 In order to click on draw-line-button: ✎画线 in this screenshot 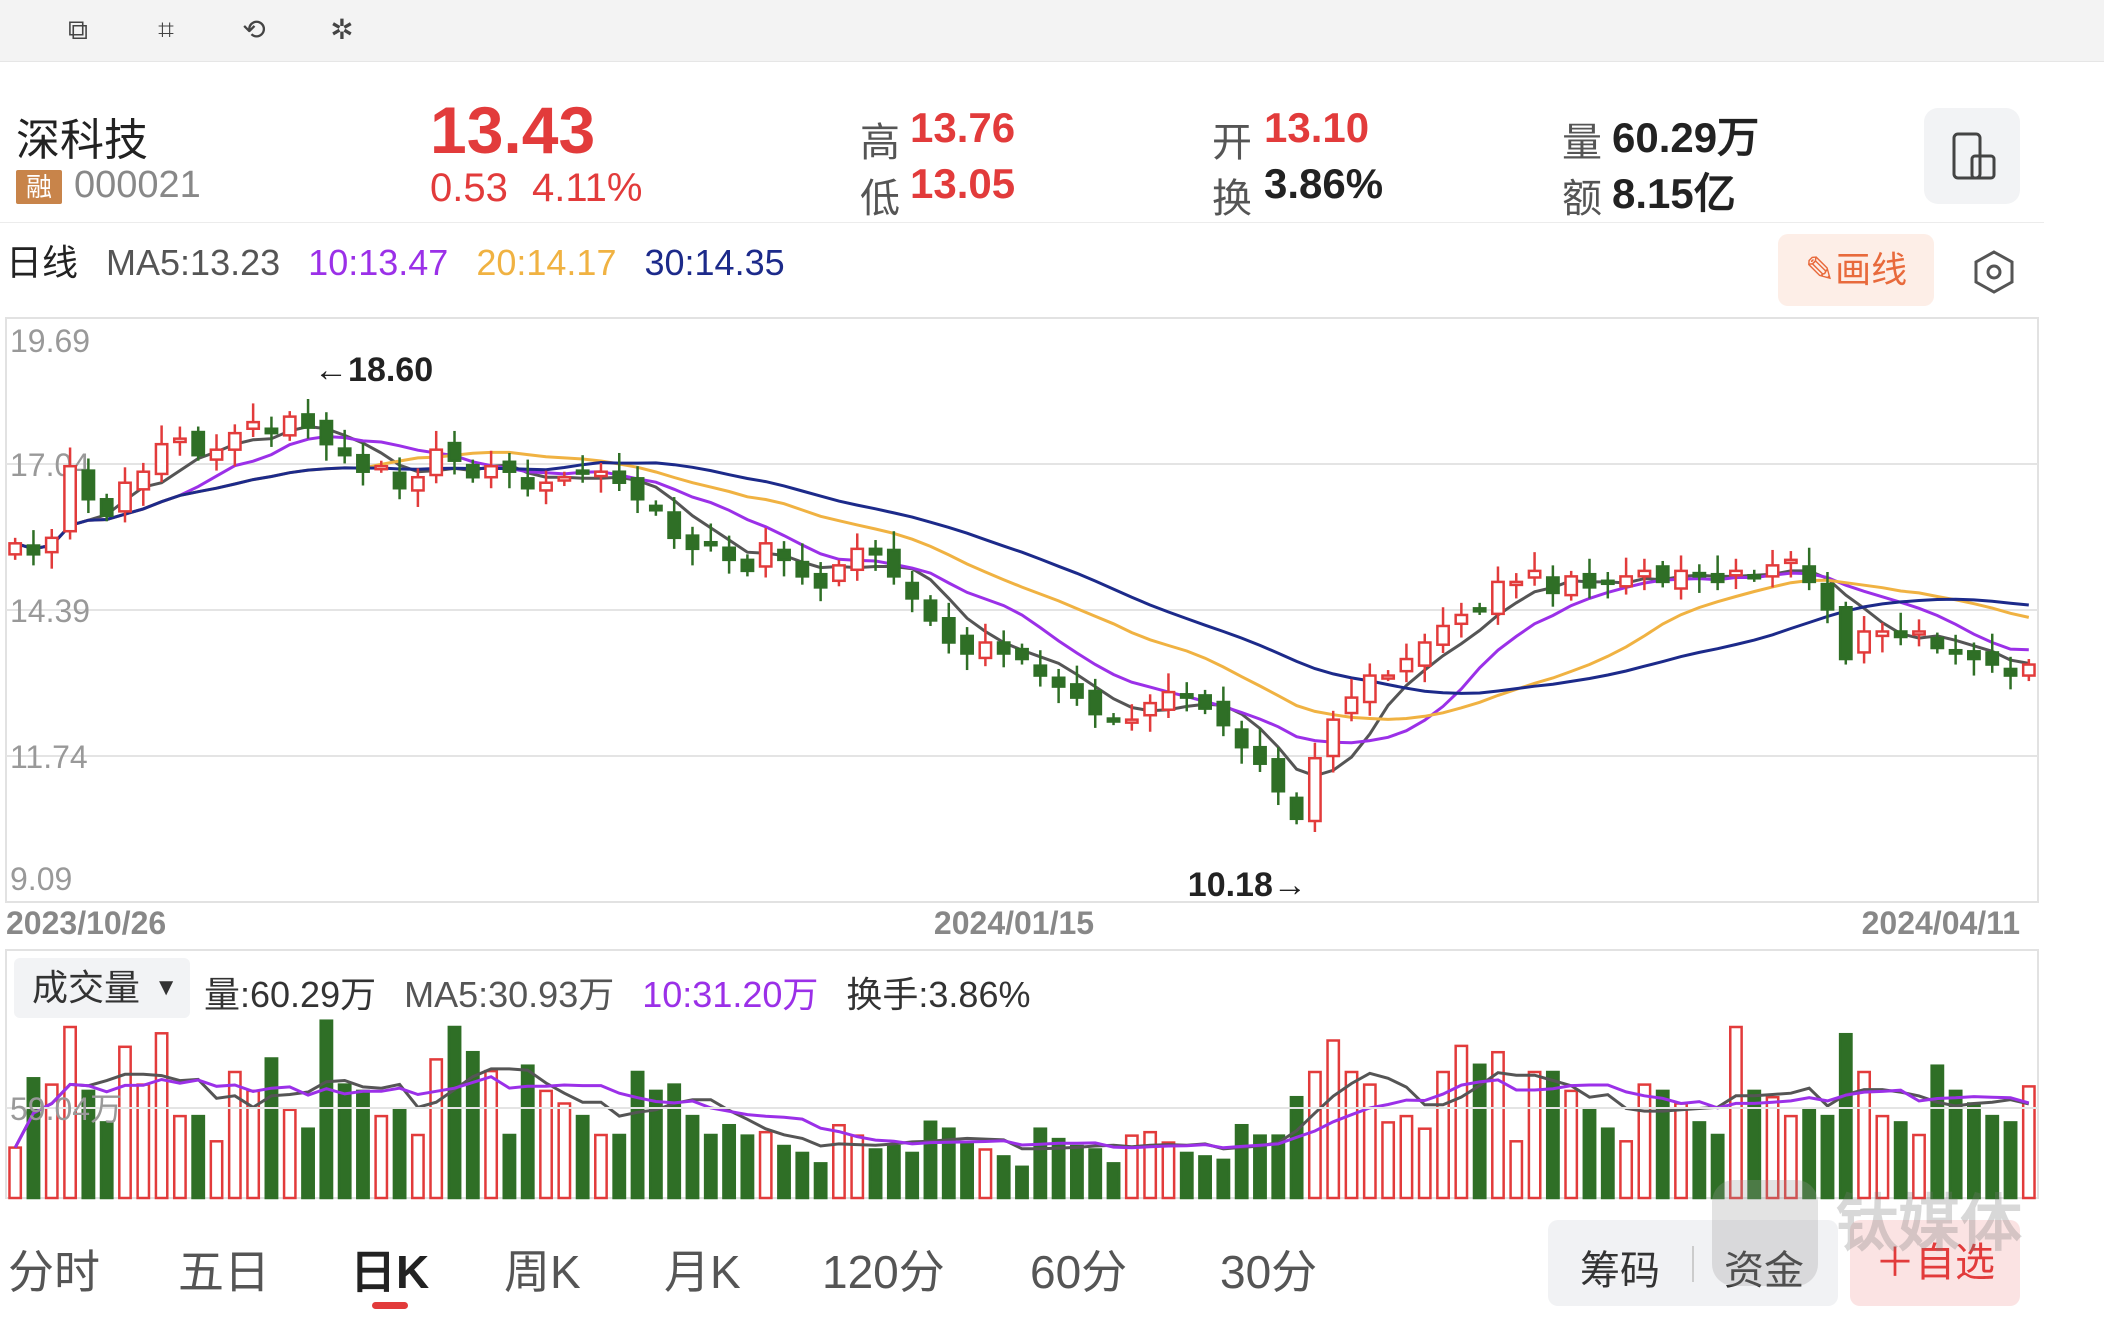, I will do `click(1856, 270)`.